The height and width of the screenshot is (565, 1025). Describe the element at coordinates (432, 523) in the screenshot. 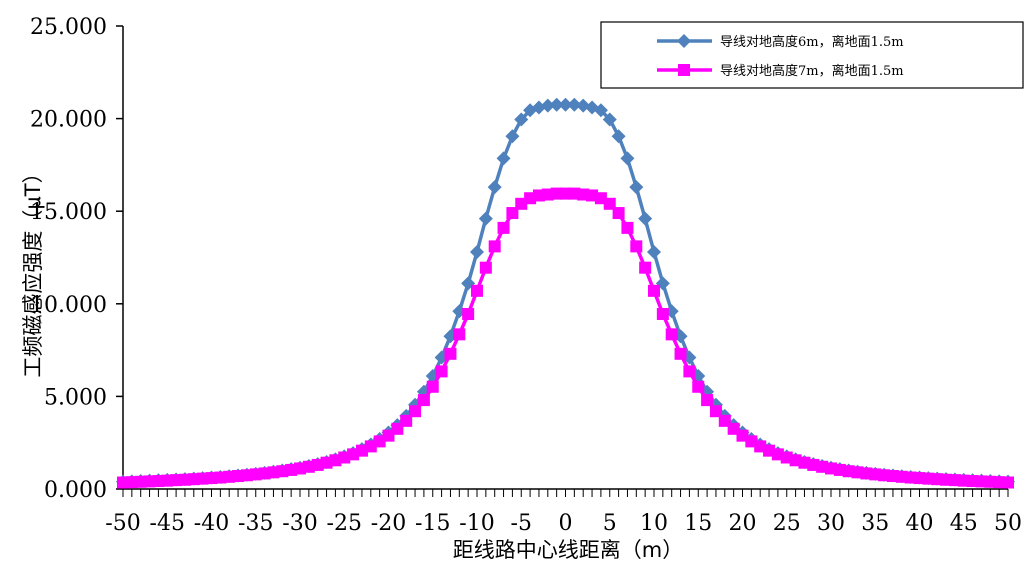

I see `x-tick-label: -15` at that location.